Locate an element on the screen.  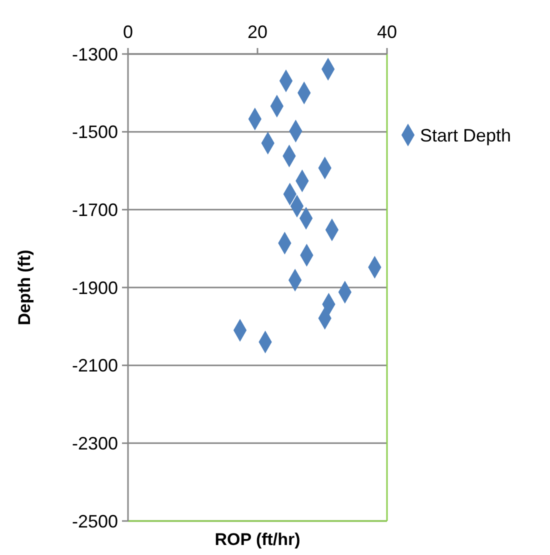
x-tick-label: 0 is located at coordinates (128, 32).